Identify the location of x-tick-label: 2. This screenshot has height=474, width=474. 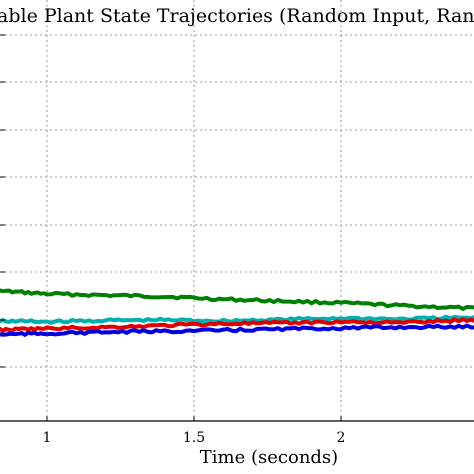
(341, 438).